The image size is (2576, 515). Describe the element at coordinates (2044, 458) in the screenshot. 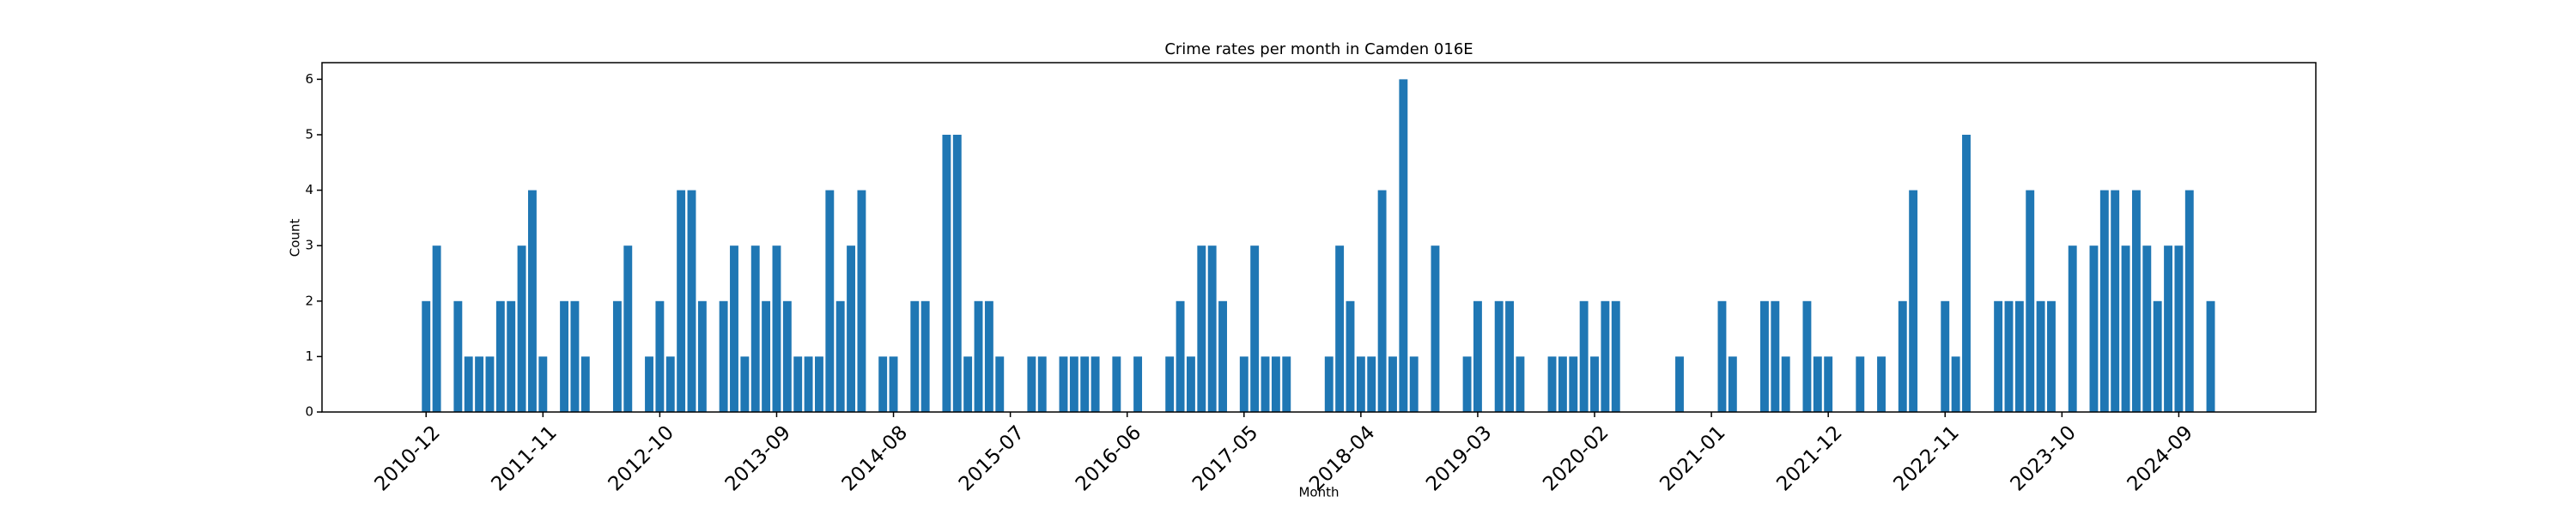

I see `x-tick-label: 2023-10` at that location.